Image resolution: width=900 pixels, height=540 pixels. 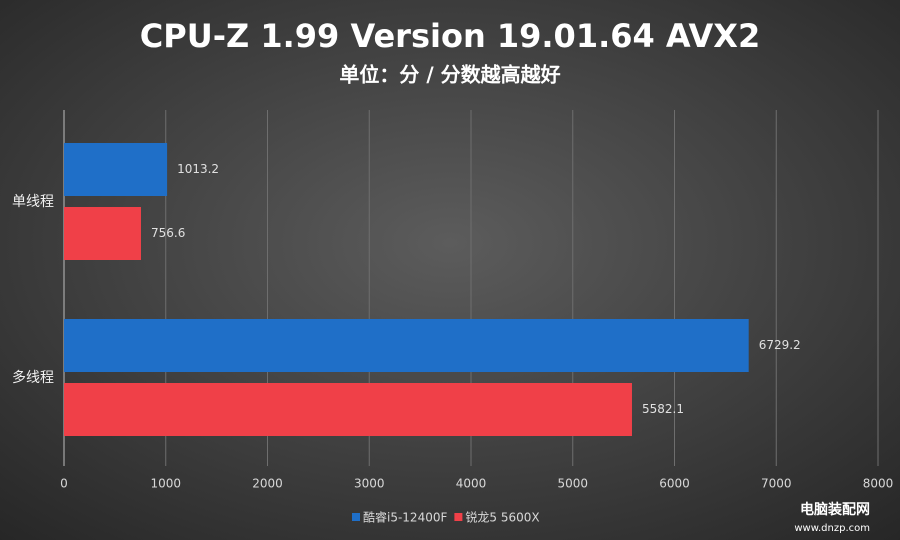 What do you see at coordinates (33, 202) in the screenshot?
I see `y-tick-label: 单线程` at bounding box center [33, 202].